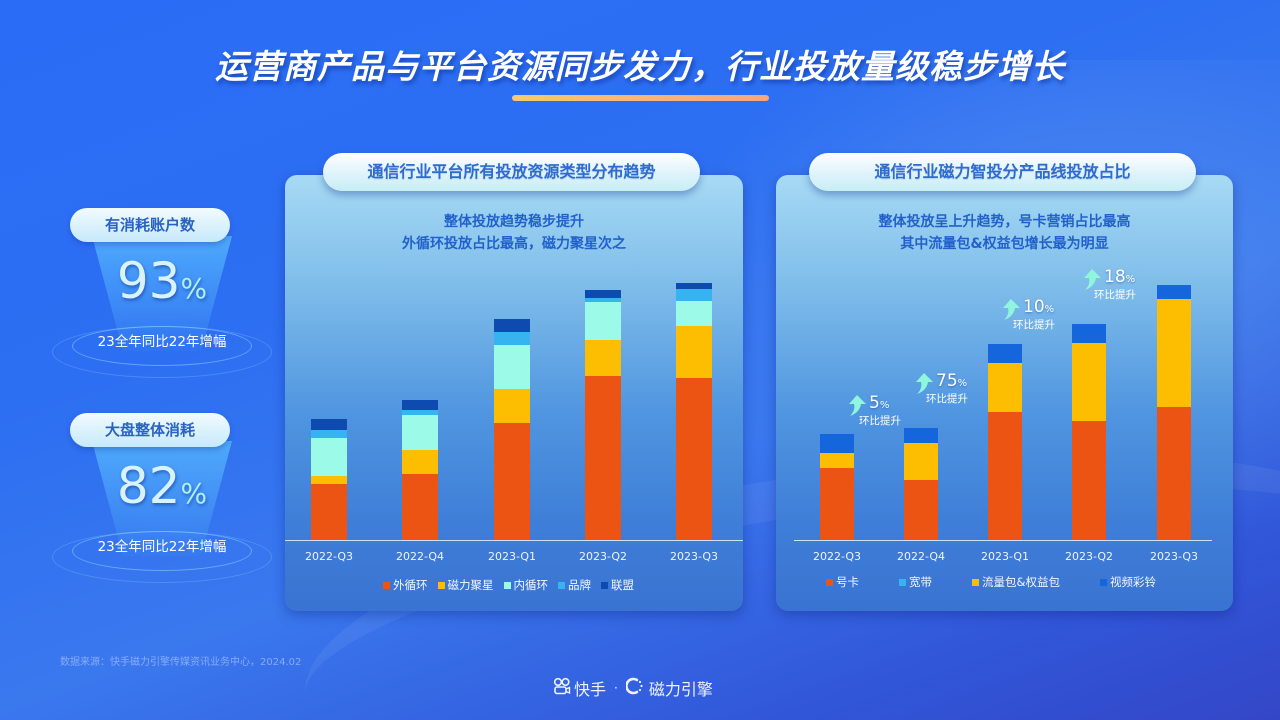  Describe the element at coordinates (150, 430) in the screenshot. I see `kpi-label: 大盘整体消耗` at that location.